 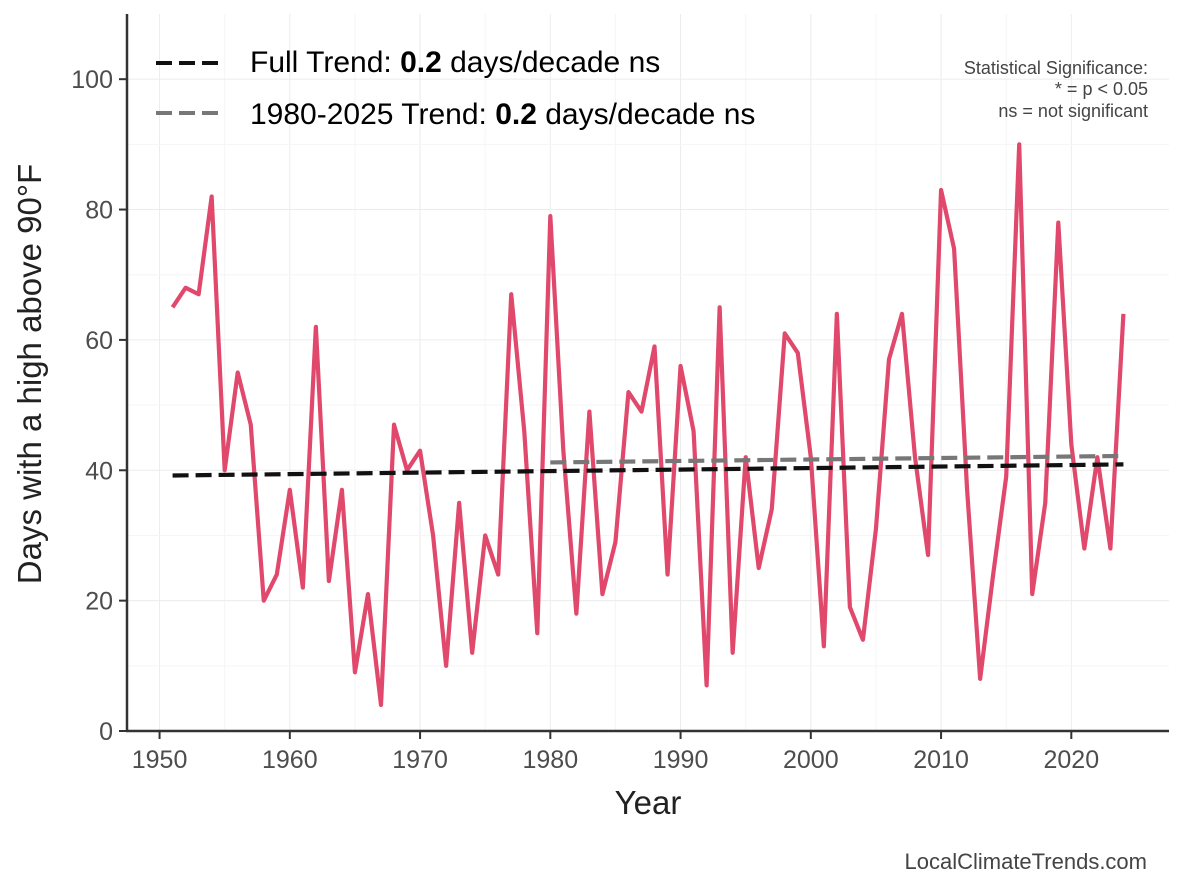 I want to click on series-line-1980-2025-trend, so click(x=837, y=459).